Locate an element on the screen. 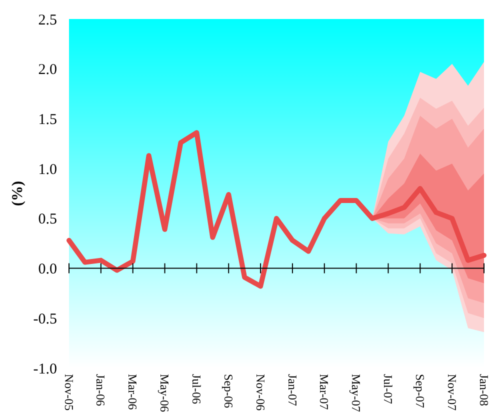 The width and height of the screenshot is (492, 417). x-tick-label: May-07 is located at coordinates (356, 393).